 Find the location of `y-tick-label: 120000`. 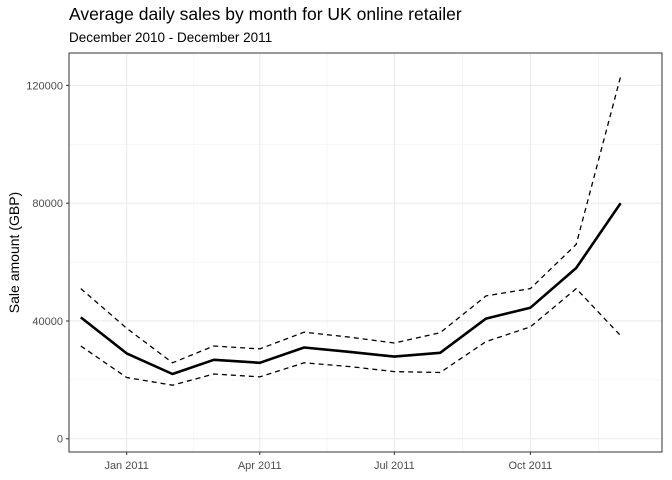

y-tick-label: 120000 is located at coordinates (44, 86).